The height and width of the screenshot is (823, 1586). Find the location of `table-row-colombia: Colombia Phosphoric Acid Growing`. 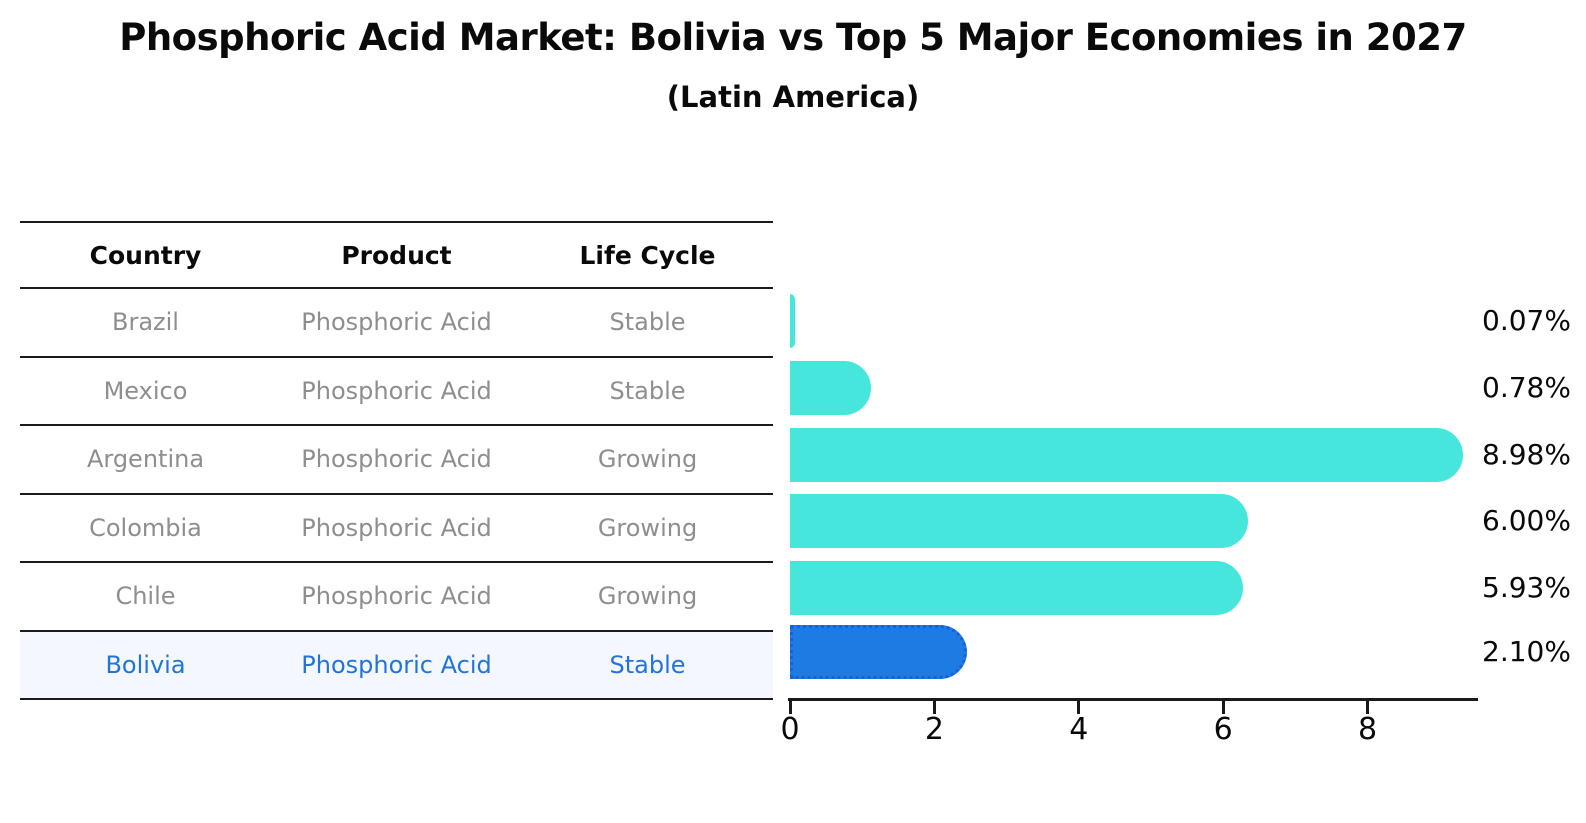

table-row-colombia: Colombia Phosphoric Acid Growing is located at coordinates (396, 529).